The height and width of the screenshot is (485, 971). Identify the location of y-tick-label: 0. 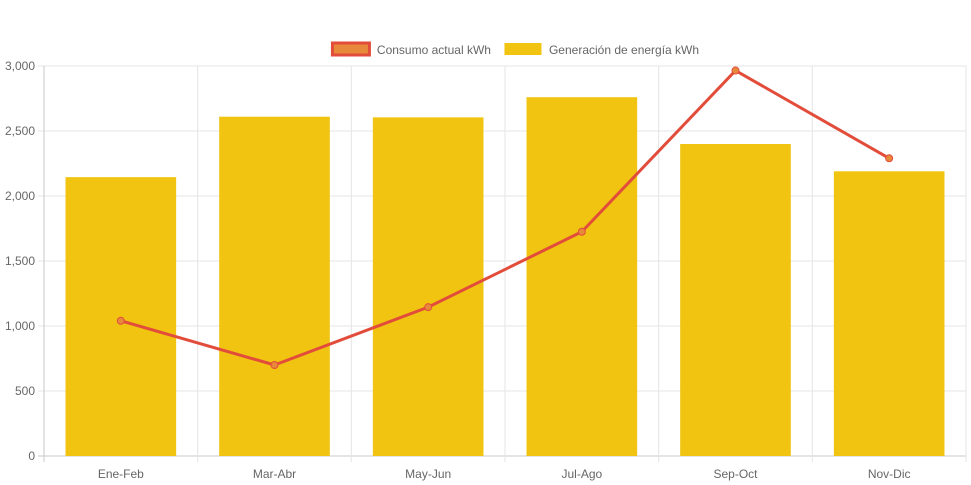
(31, 456).